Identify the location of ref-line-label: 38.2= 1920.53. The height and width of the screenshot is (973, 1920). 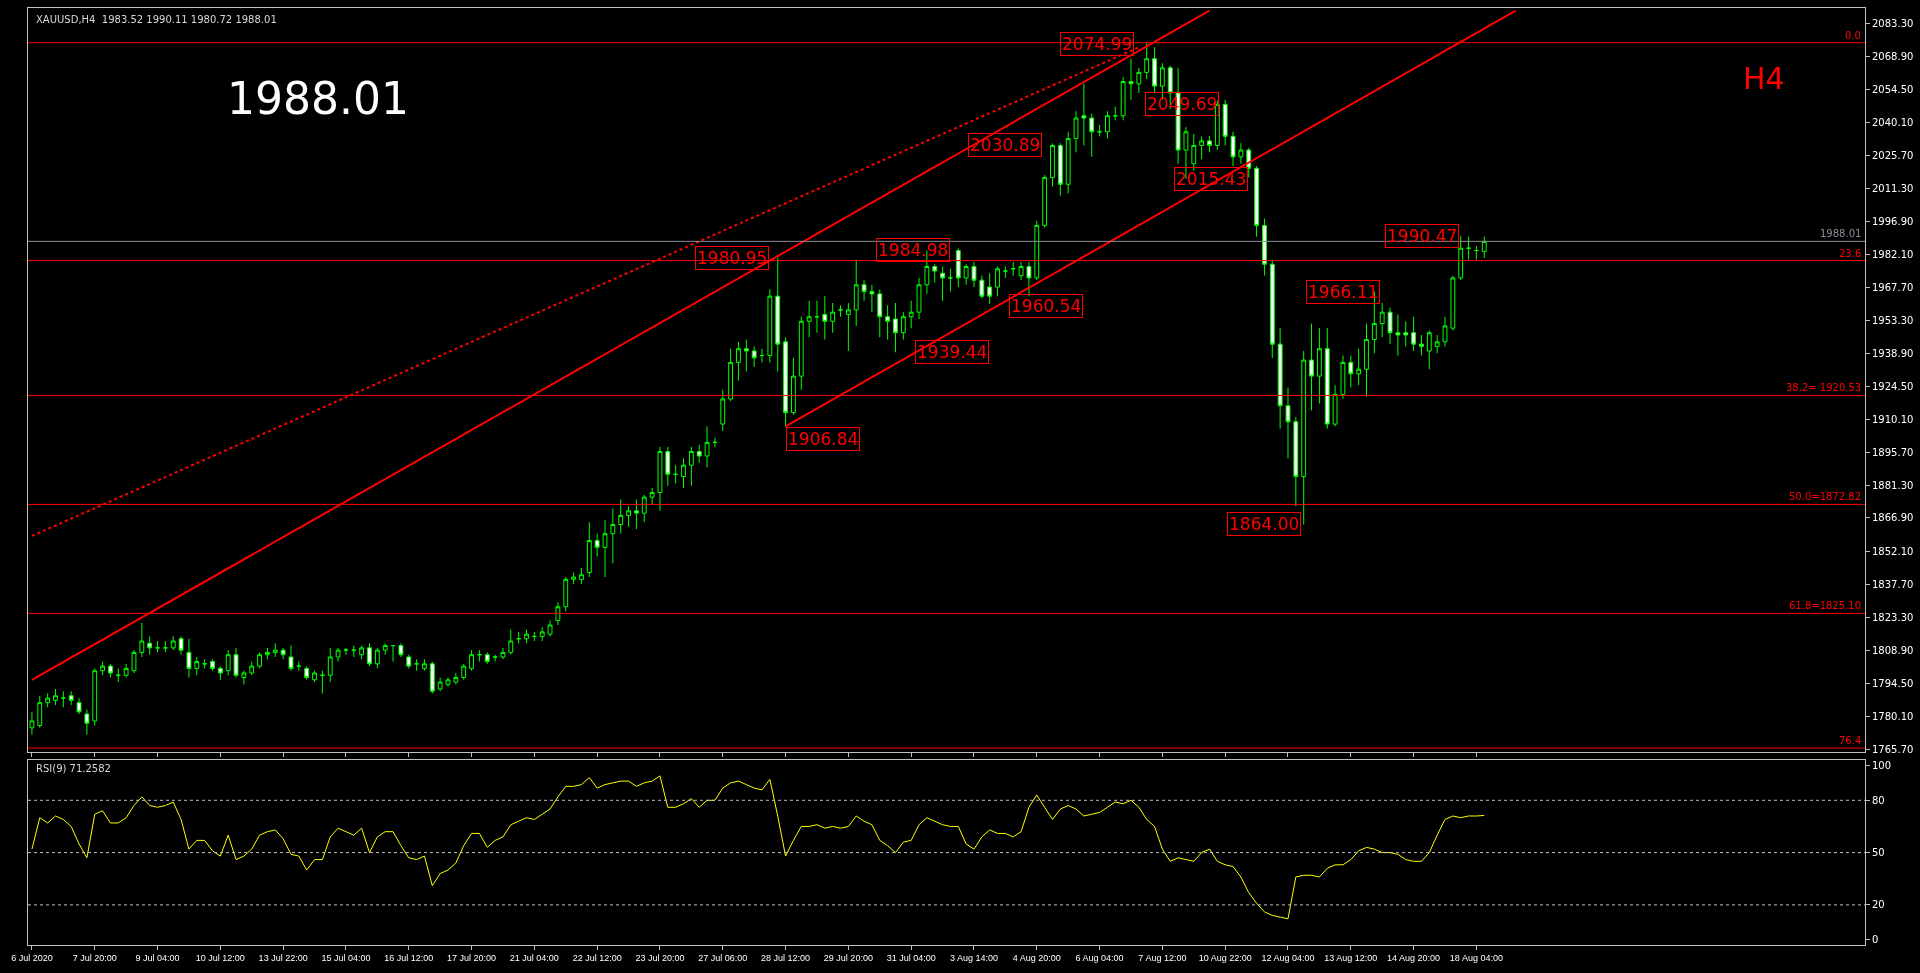
(1824, 387).